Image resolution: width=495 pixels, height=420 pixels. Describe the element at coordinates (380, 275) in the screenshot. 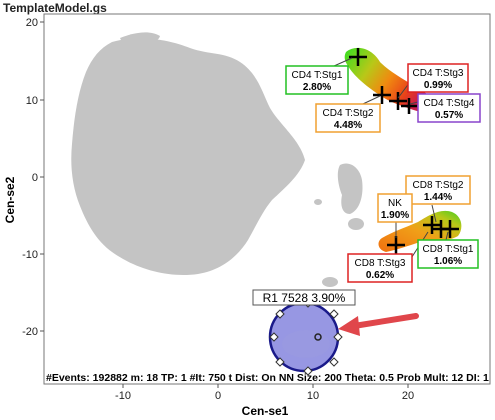

I see `svg-text: 0.62%` at that location.